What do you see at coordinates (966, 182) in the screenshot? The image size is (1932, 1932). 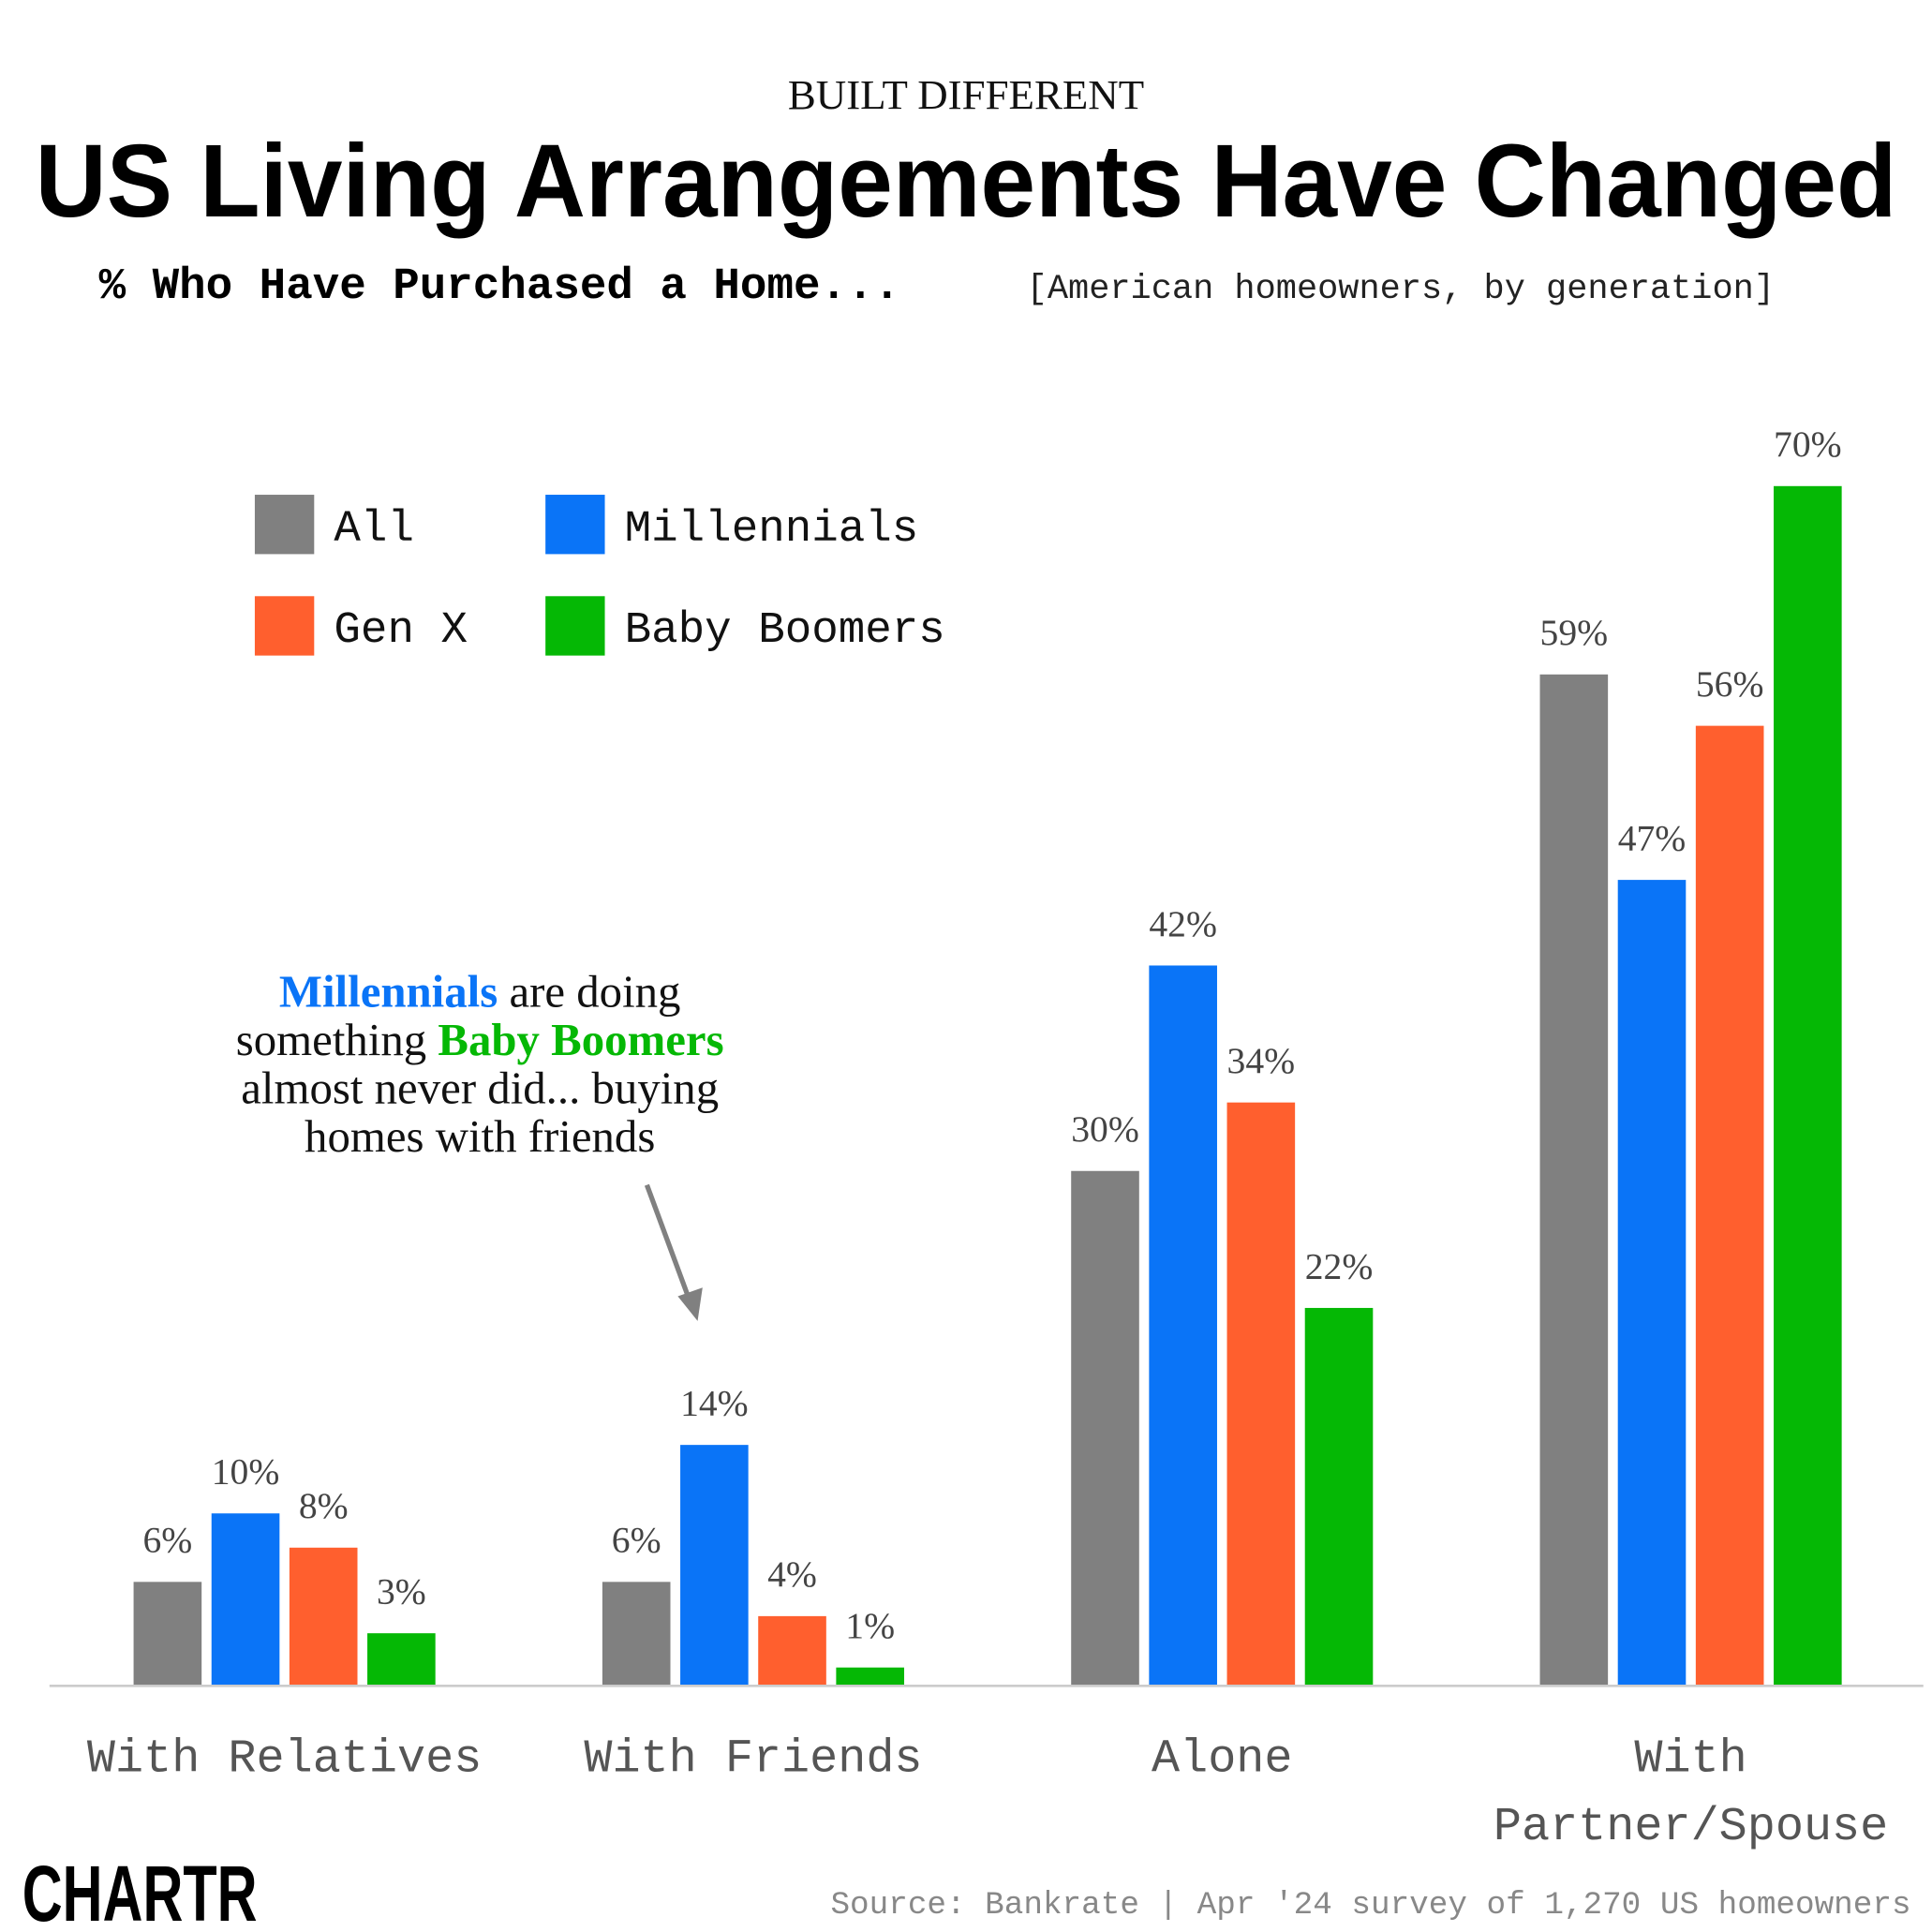 I see `chart-title: US Living Arrangements Have Changed` at bounding box center [966, 182].